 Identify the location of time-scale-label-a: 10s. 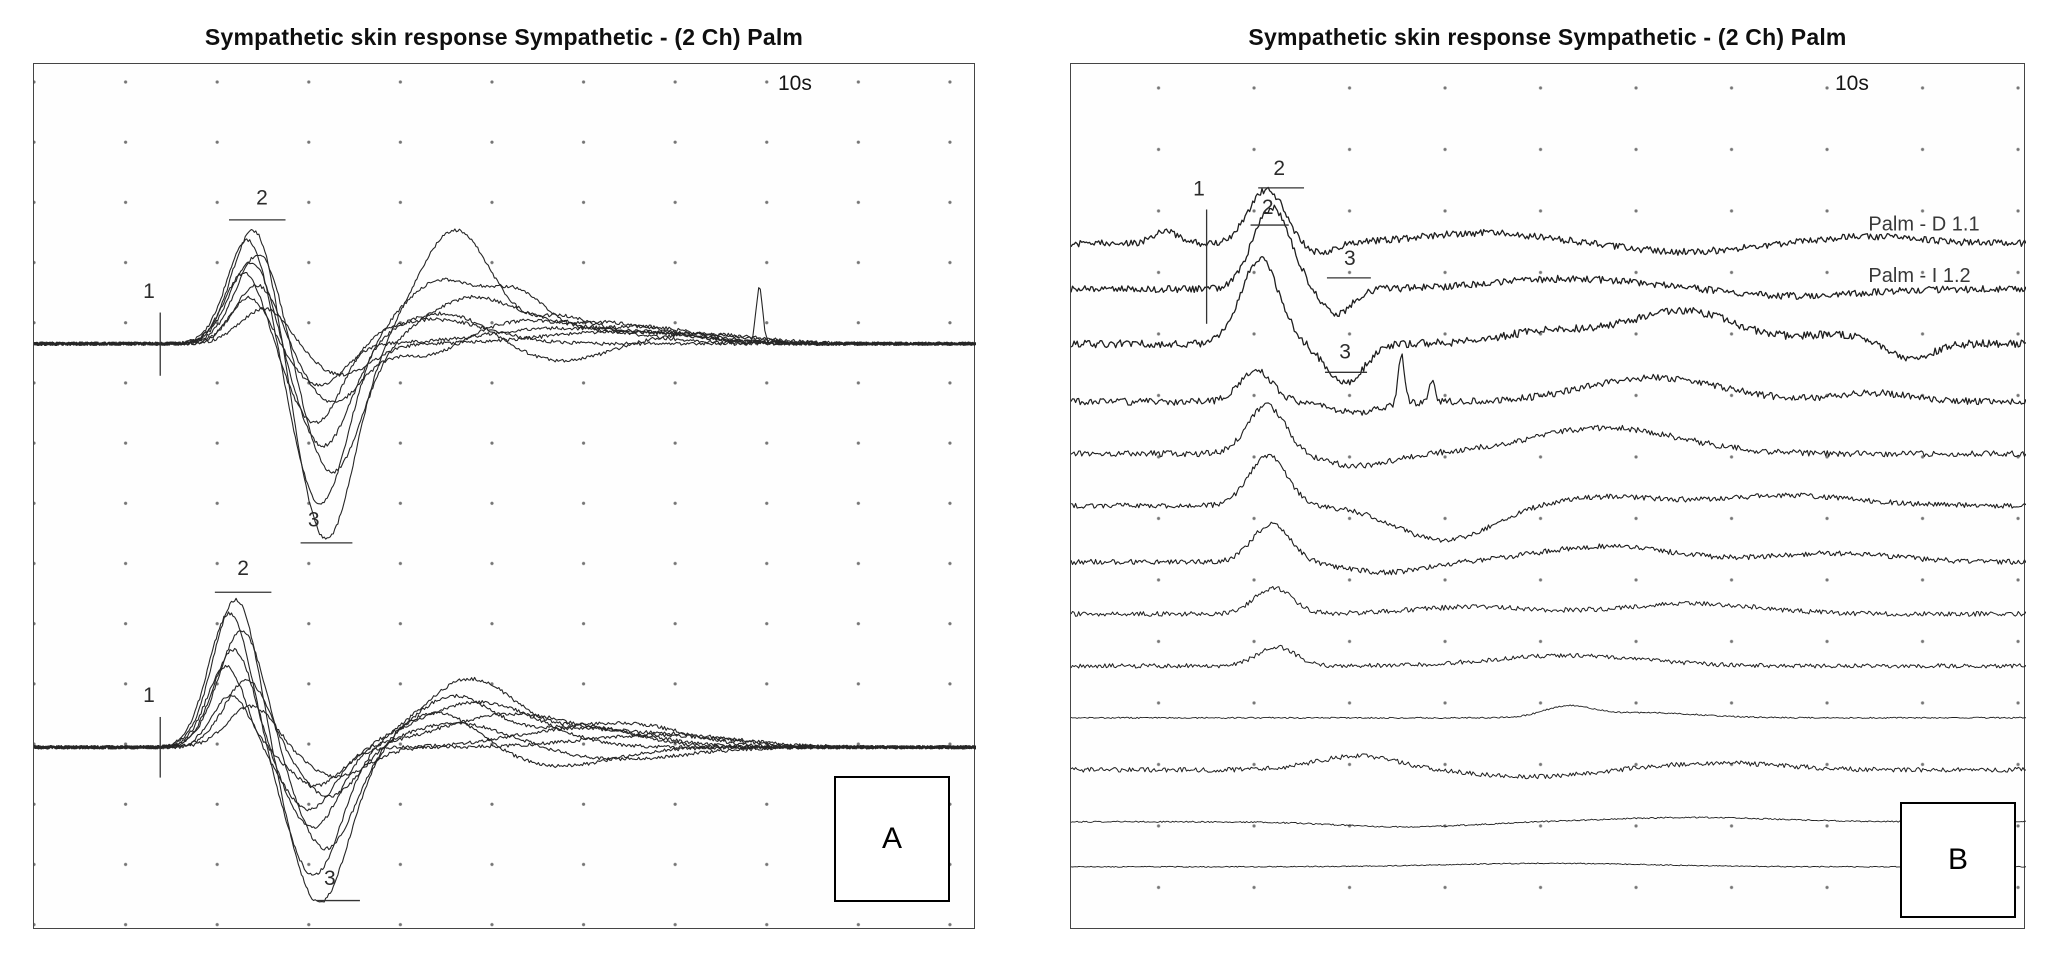
(795, 83).